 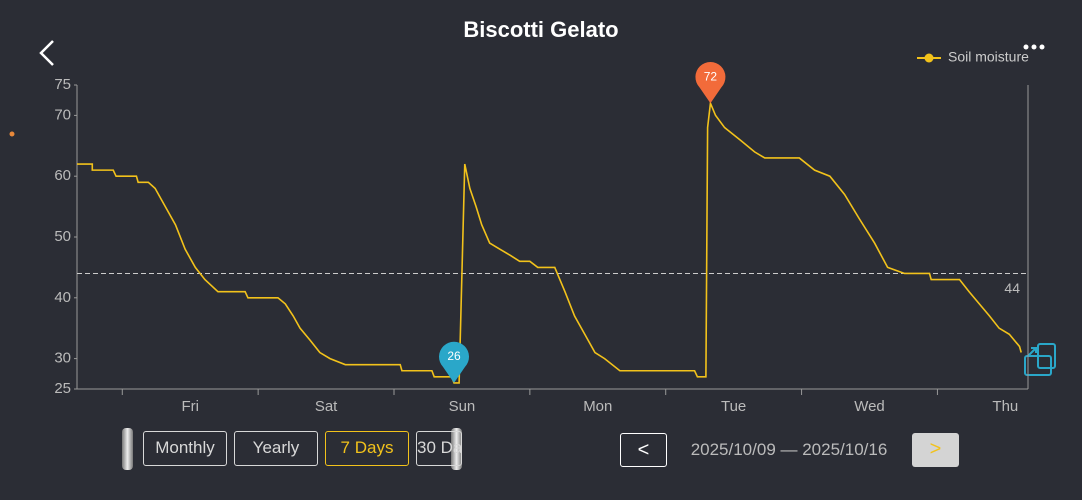 What do you see at coordinates (62, 388) in the screenshot?
I see `y-tick-label: 25` at bounding box center [62, 388].